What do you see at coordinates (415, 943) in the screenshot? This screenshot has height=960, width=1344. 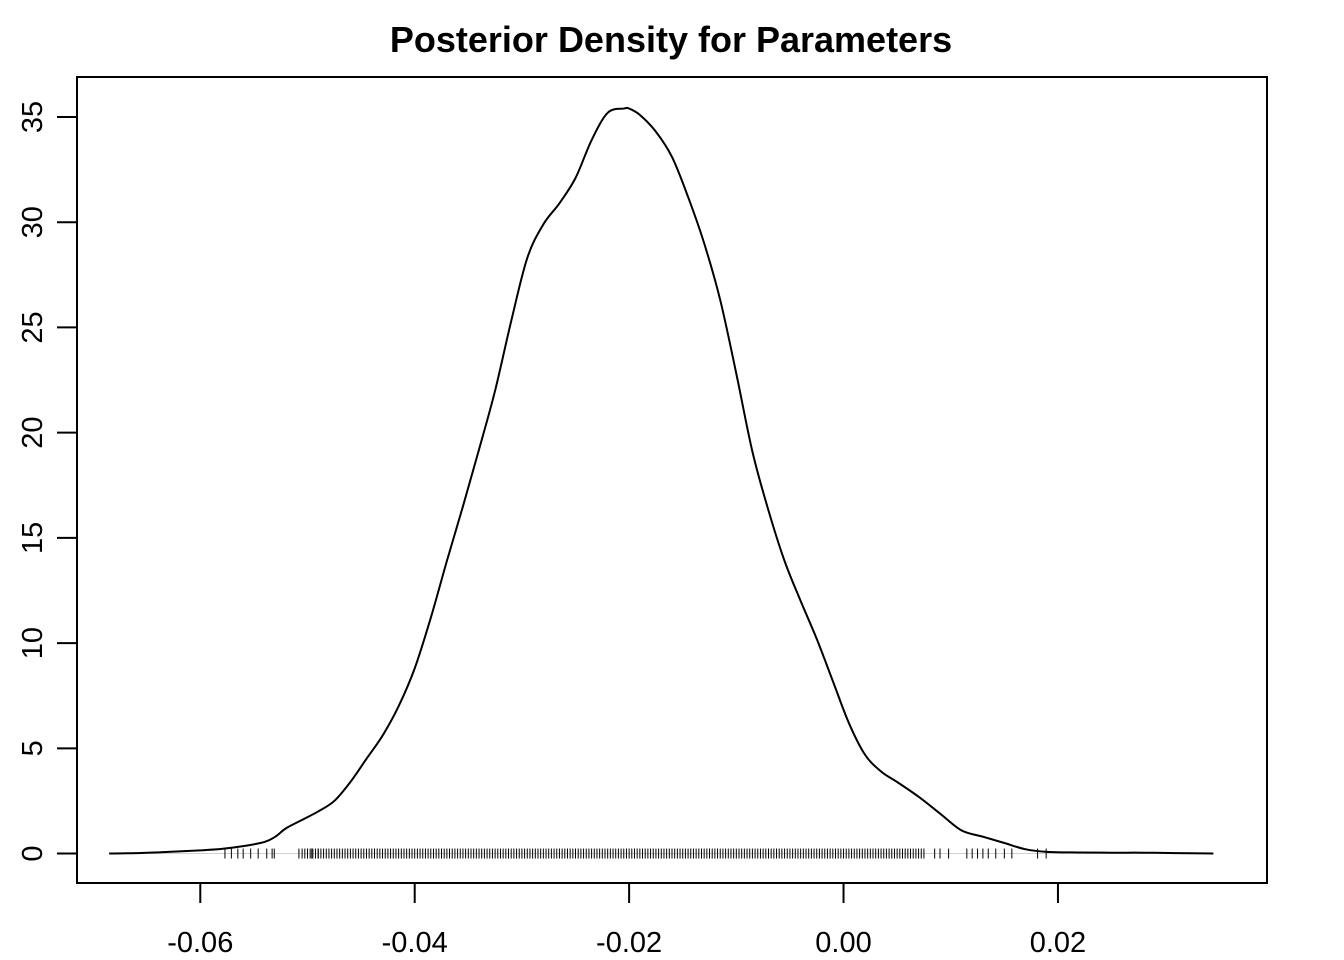 I see `x-tick-label: -0.04` at bounding box center [415, 943].